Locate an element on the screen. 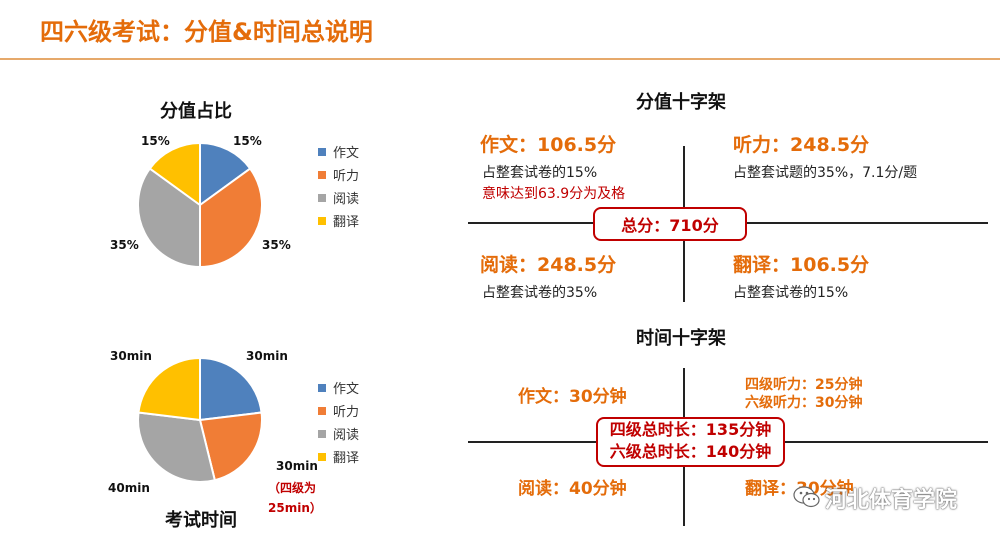 The height and width of the screenshot is (539, 1000). pie1-label-listen: 35% is located at coordinates (276, 245).